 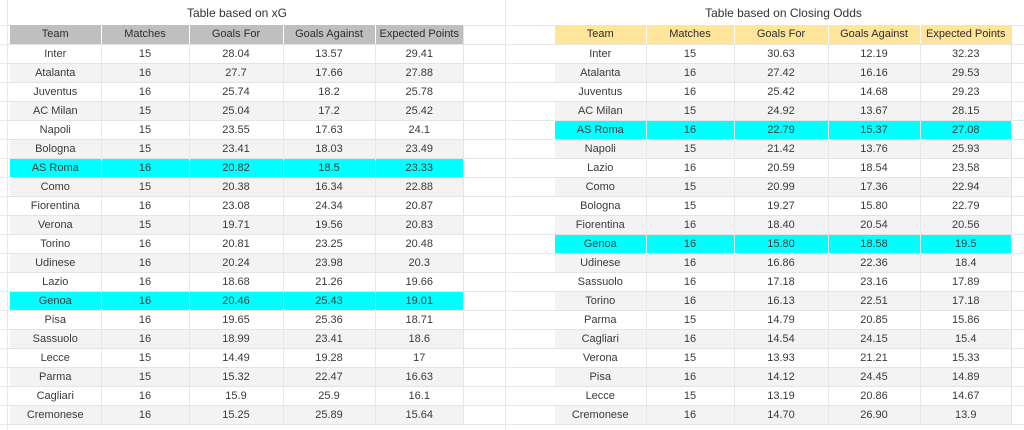 I want to click on team-cell: Sassuolo, so click(x=600, y=282).